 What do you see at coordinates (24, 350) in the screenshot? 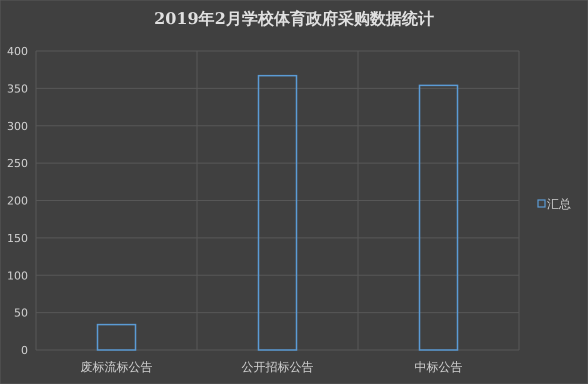
I see `y-tick-label: 0` at bounding box center [24, 350].